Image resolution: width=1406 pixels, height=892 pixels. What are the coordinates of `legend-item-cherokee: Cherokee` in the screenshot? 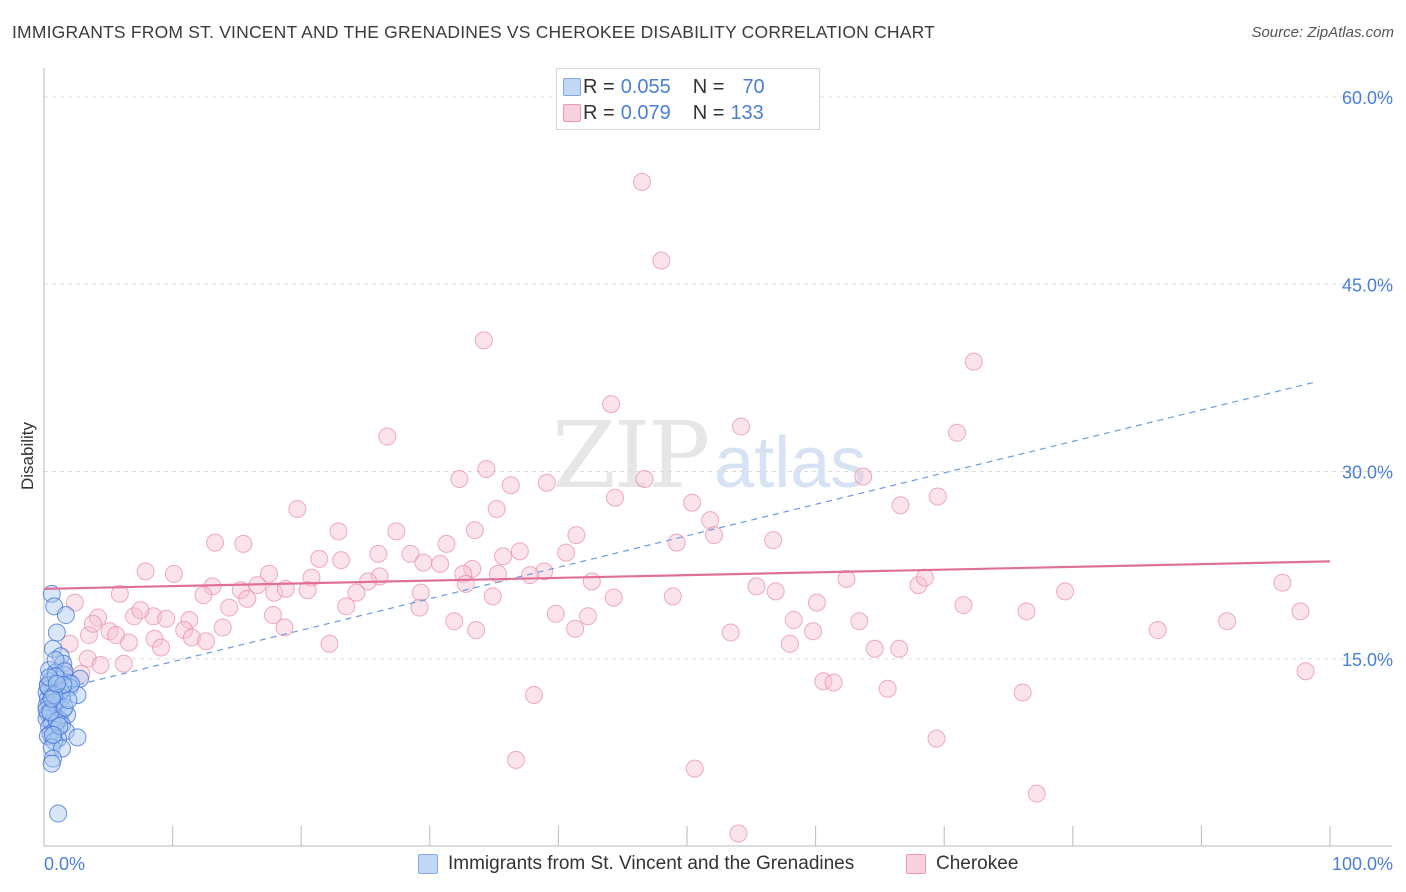 It's located at (962, 864).